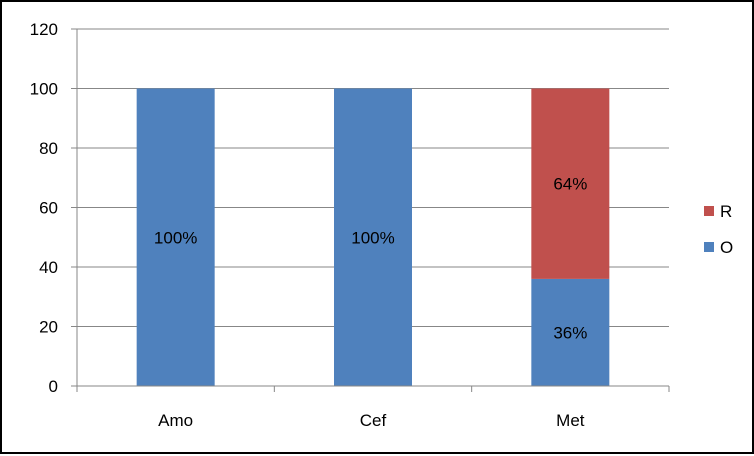 This screenshot has width=754, height=456. I want to click on y-tick-label: 80, so click(48, 148).